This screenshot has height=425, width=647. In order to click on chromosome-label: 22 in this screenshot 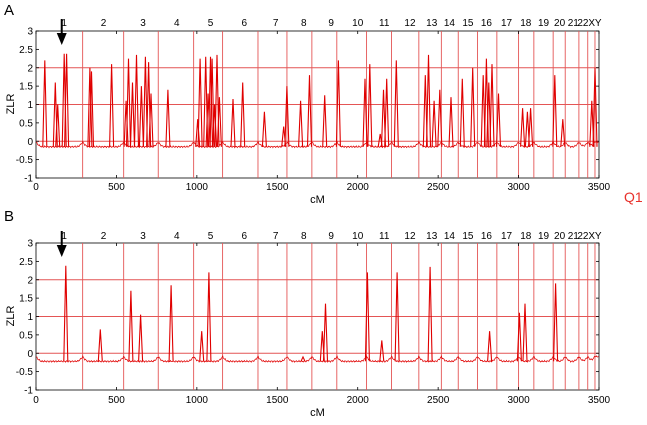, I will do `click(583, 23)`.